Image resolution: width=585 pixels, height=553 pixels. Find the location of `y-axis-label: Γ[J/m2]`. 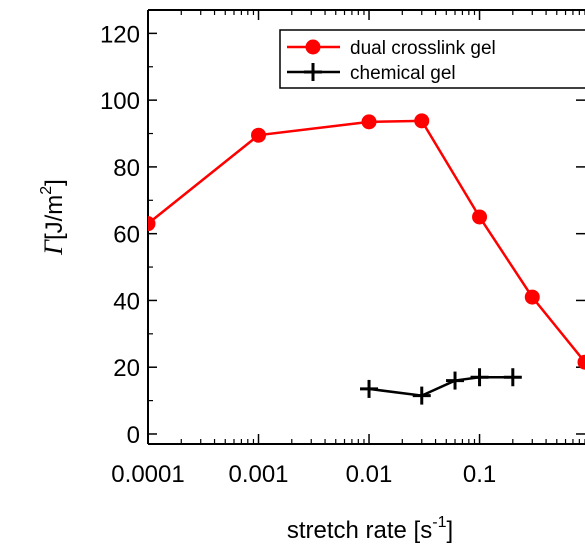

y-axis-label: Γ[J/m2] is located at coordinates (53, 217).